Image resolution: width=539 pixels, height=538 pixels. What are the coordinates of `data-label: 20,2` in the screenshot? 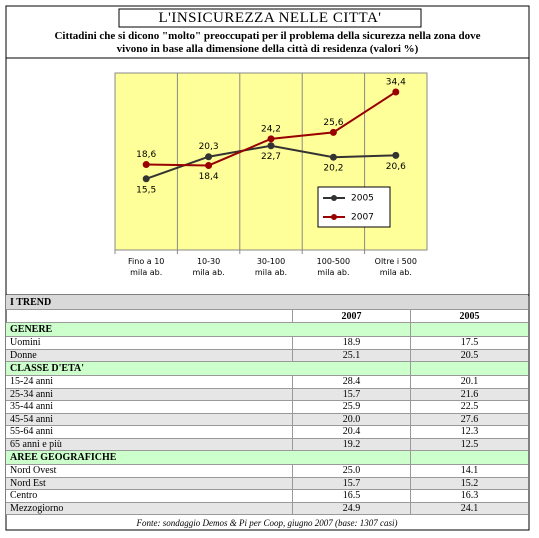 It's located at (333, 169).